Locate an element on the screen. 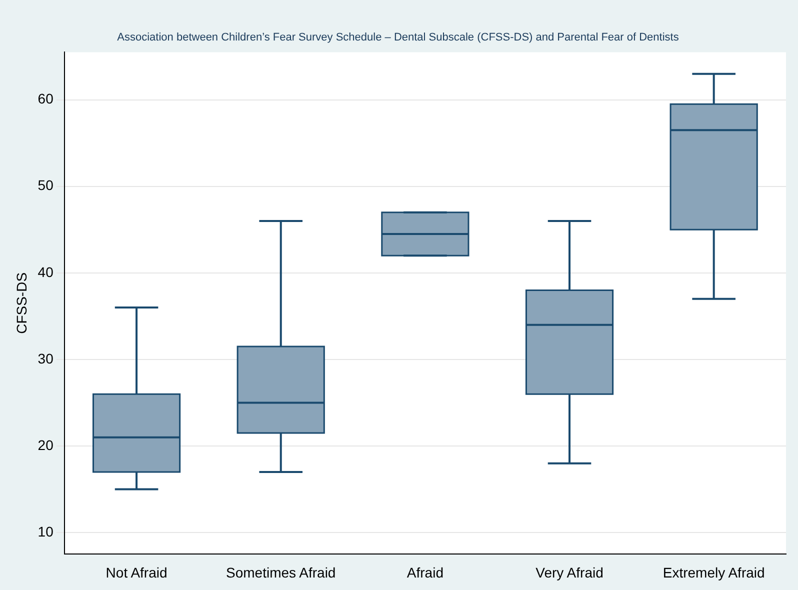 The height and width of the screenshot is (590, 798). x-tick-label: Sometimes Afraid is located at coordinates (281, 572).